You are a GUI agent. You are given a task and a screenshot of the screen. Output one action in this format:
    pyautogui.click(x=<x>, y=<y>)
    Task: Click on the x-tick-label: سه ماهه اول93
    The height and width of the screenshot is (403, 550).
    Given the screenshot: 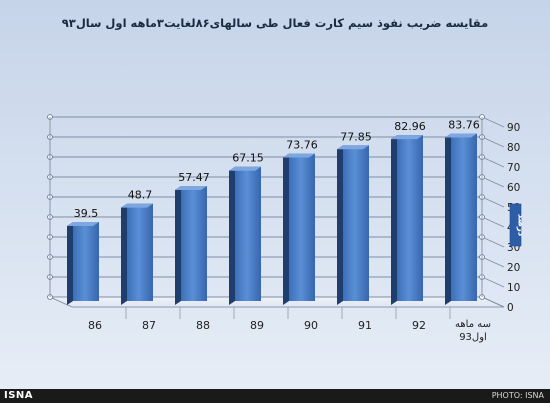 What is the action you would take?
    pyautogui.click(x=473, y=331)
    